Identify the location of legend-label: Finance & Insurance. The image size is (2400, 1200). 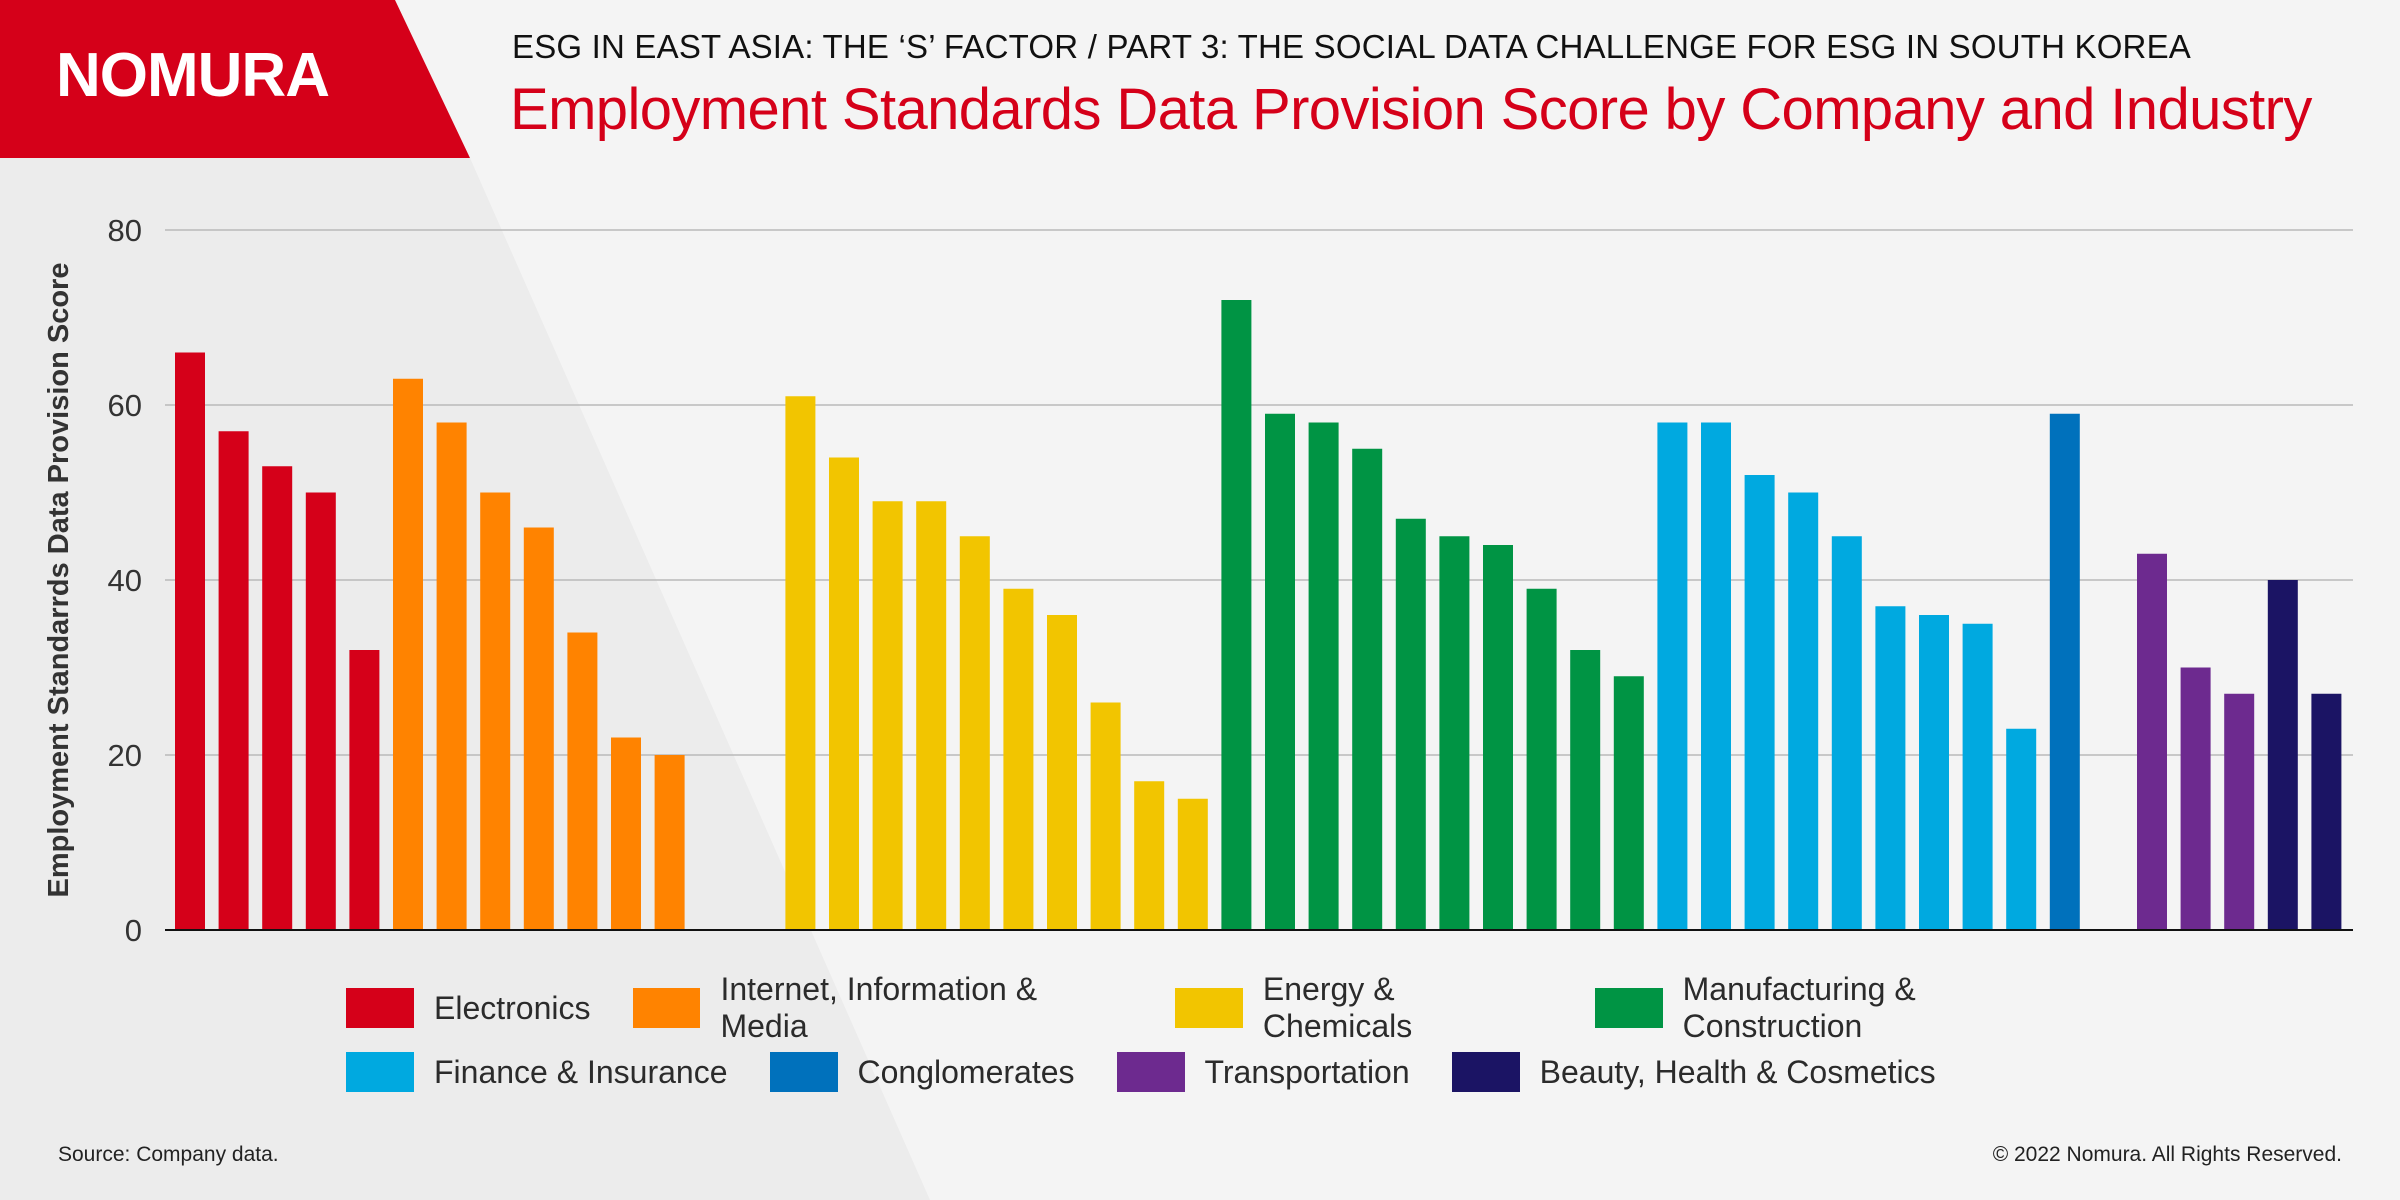
(581, 1071).